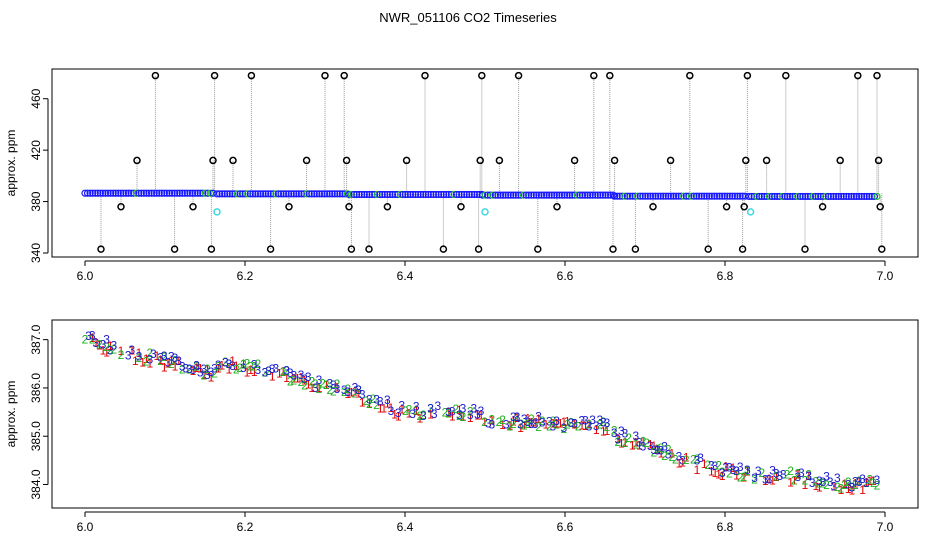 This screenshot has height=540, width=936. Describe the element at coordinates (245, 276) in the screenshot. I see `top-x-tick-label: 6.2` at that location.